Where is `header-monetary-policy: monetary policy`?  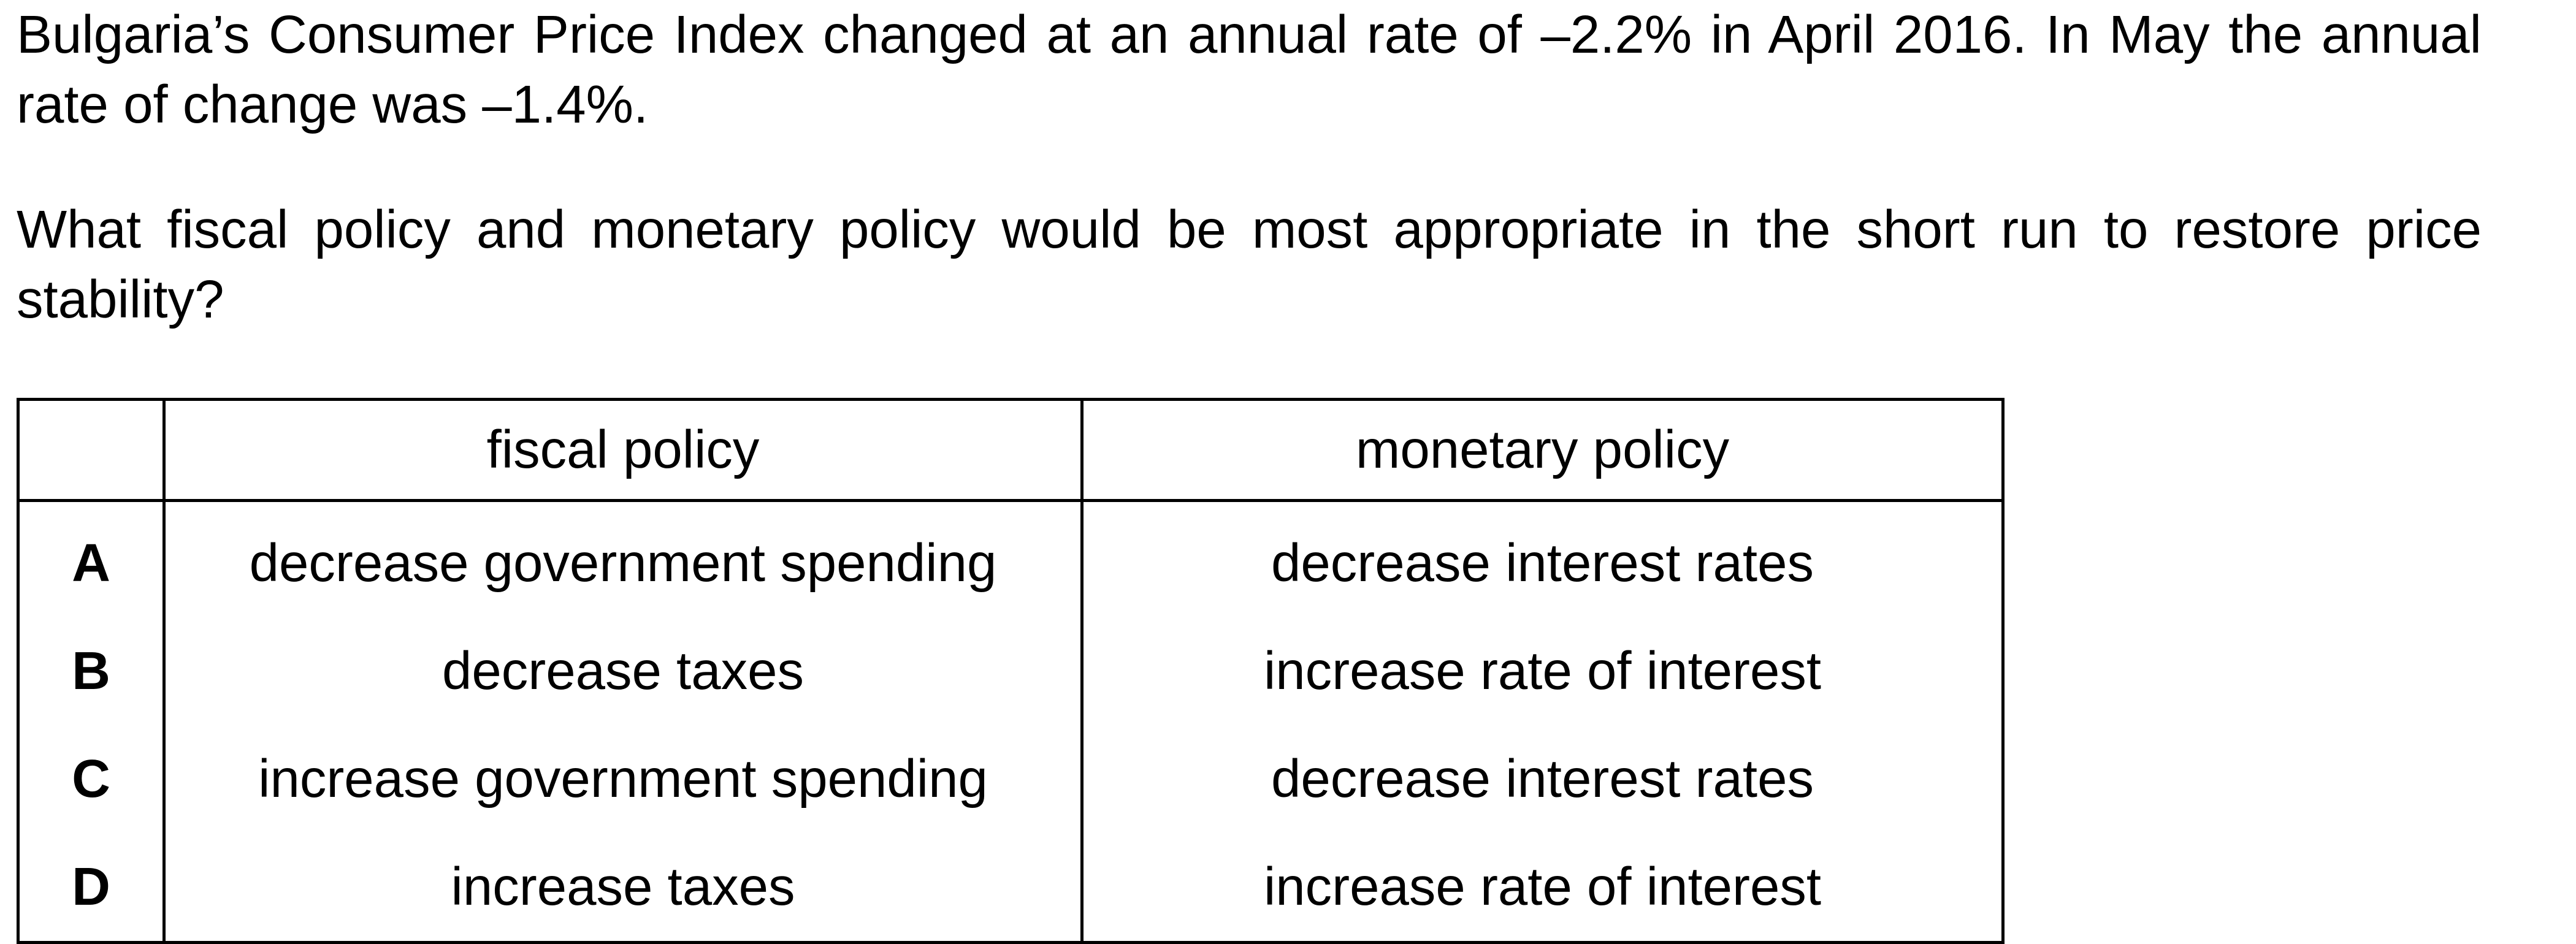 header-monetary-policy: monetary policy is located at coordinates (1541, 450).